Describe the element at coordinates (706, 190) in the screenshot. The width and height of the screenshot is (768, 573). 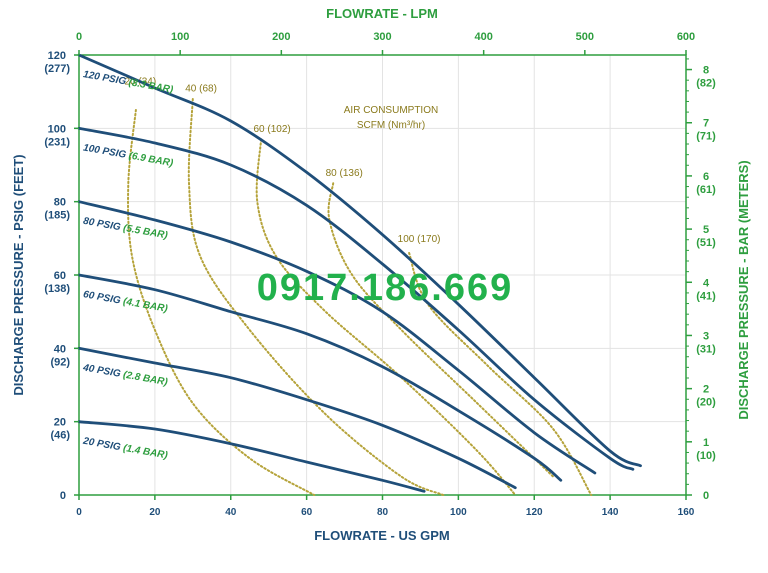
I see `right-tick-sublabel: (61)` at that location.